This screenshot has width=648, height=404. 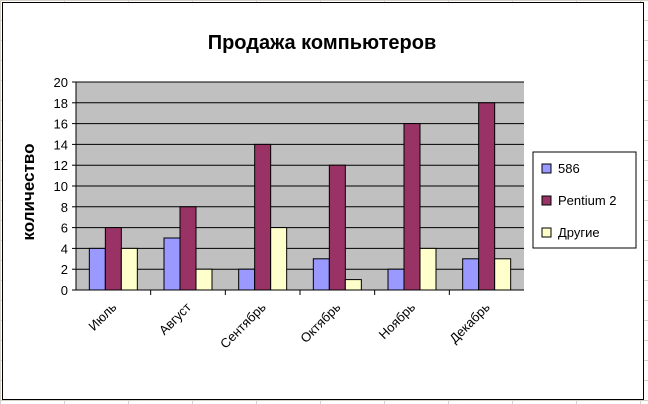 What do you see at coordinates (64, 228) in the screenshot?
I see `y-tick-label: 6` at bounding box center [64, 228].